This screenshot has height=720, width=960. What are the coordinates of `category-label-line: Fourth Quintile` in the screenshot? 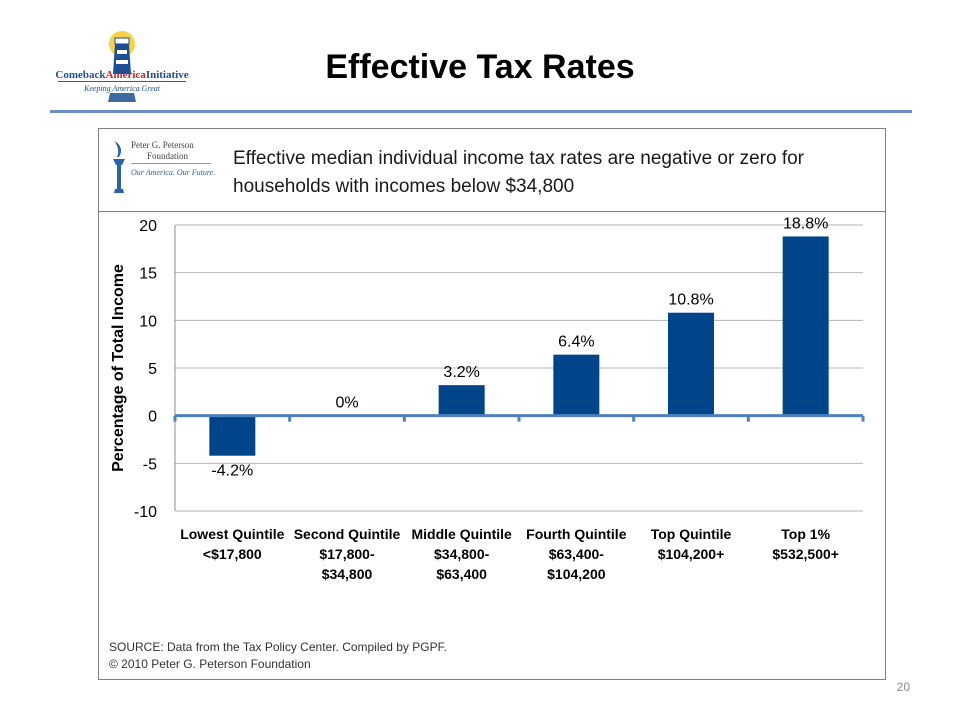 It's located at (576, 534).